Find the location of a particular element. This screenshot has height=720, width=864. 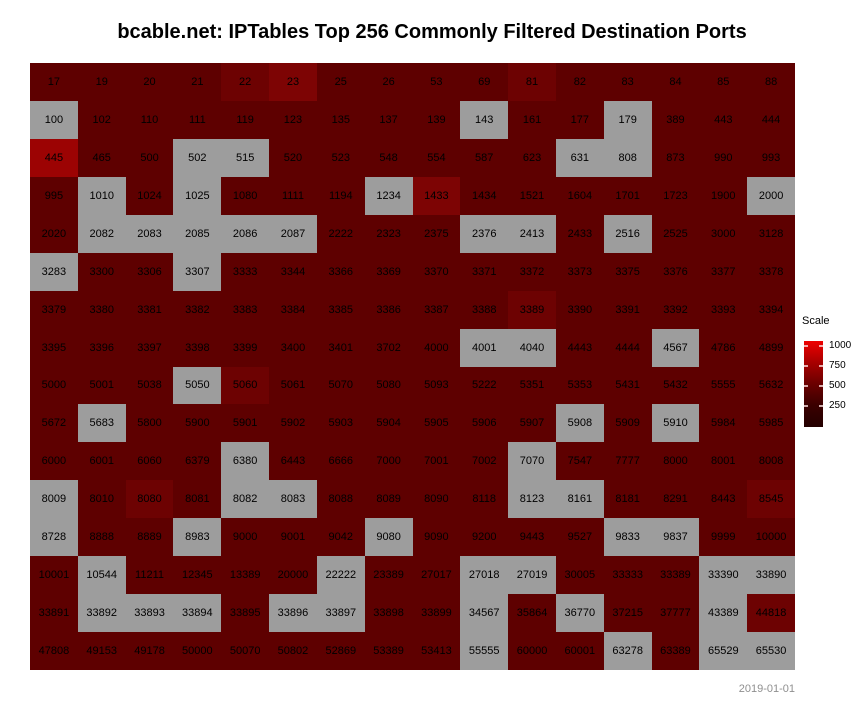

port-cell: 3388 is located at coordinates (484, 309).